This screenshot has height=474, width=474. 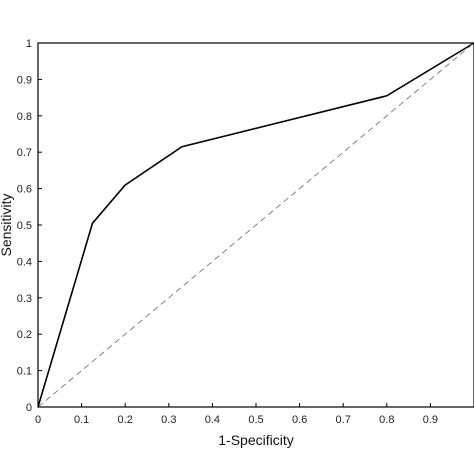 I want to click on y-tick-label: 0.2, so click(x=24, y=335).